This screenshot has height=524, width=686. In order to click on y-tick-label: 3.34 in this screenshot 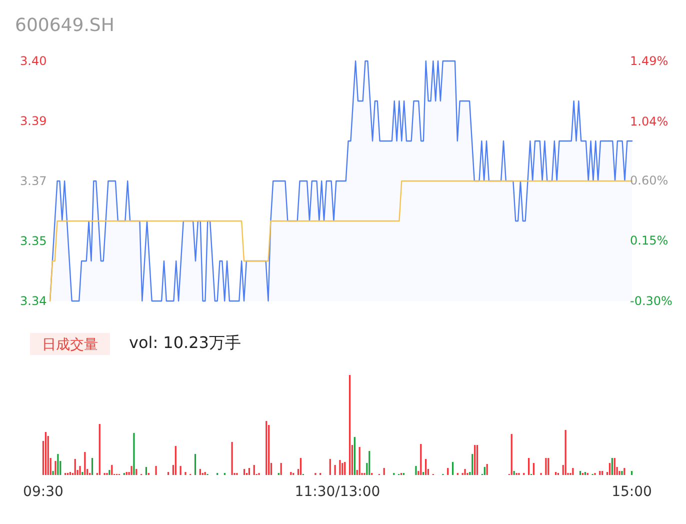, I will do `click(33, 301)`.